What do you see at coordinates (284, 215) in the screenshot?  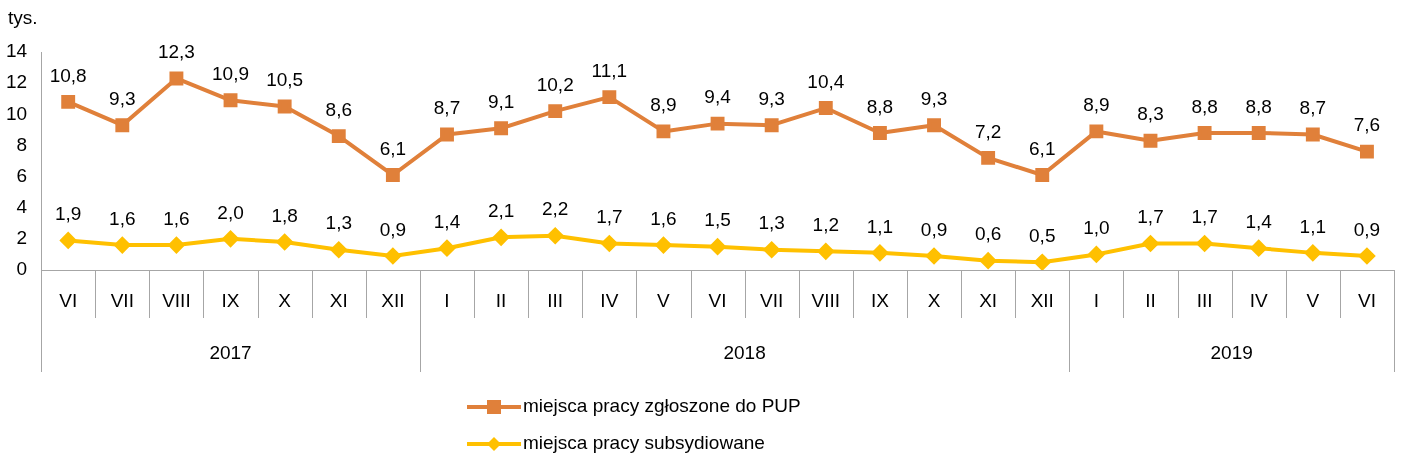 I see `data-label: 1,8` at bounding box center [284, 215].